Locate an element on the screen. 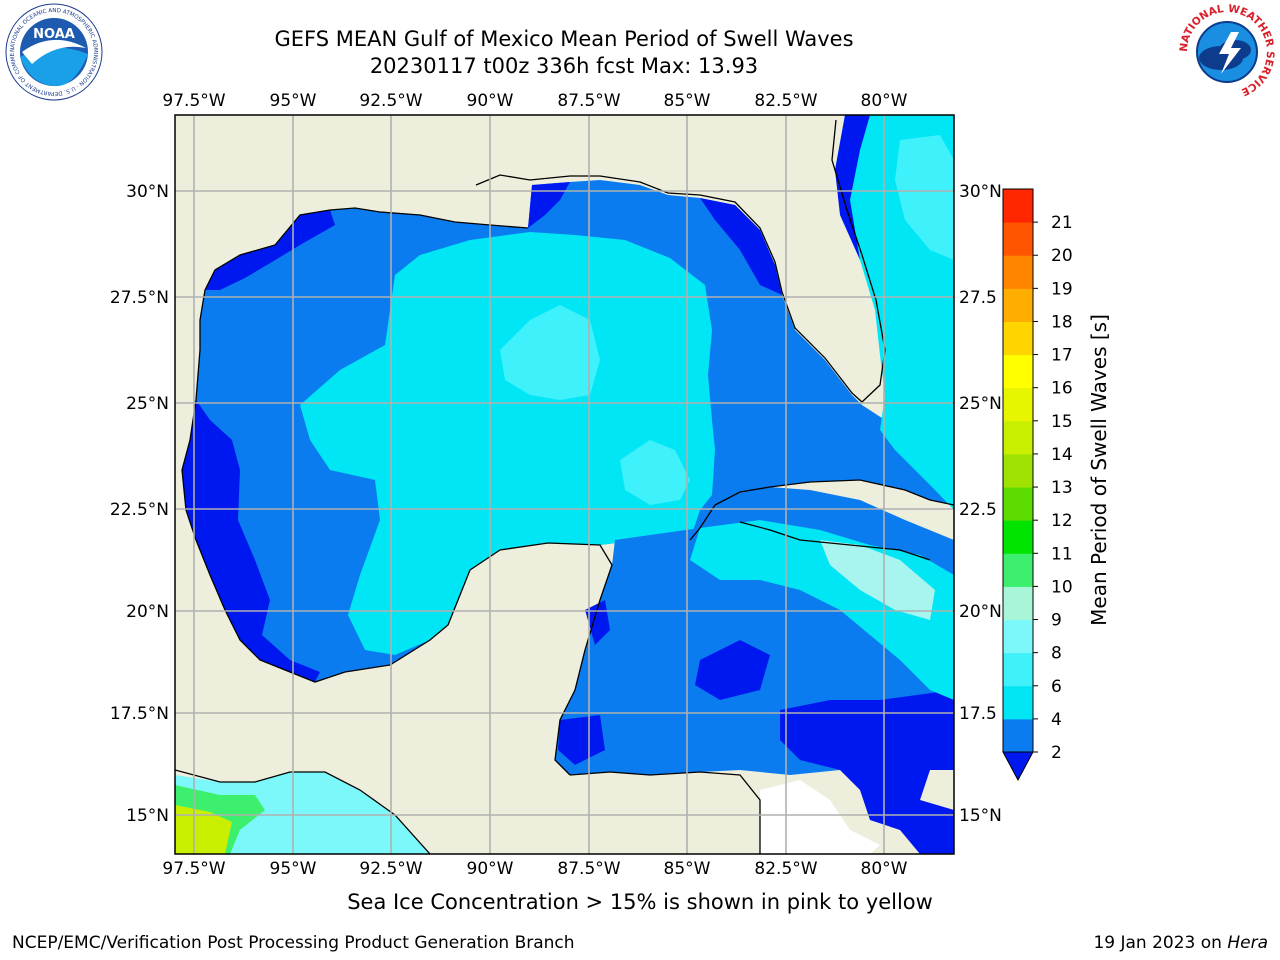 This screenshot has height=960, width=1280. lat-label-right: 17.5 is located at coordinates (978, 714).